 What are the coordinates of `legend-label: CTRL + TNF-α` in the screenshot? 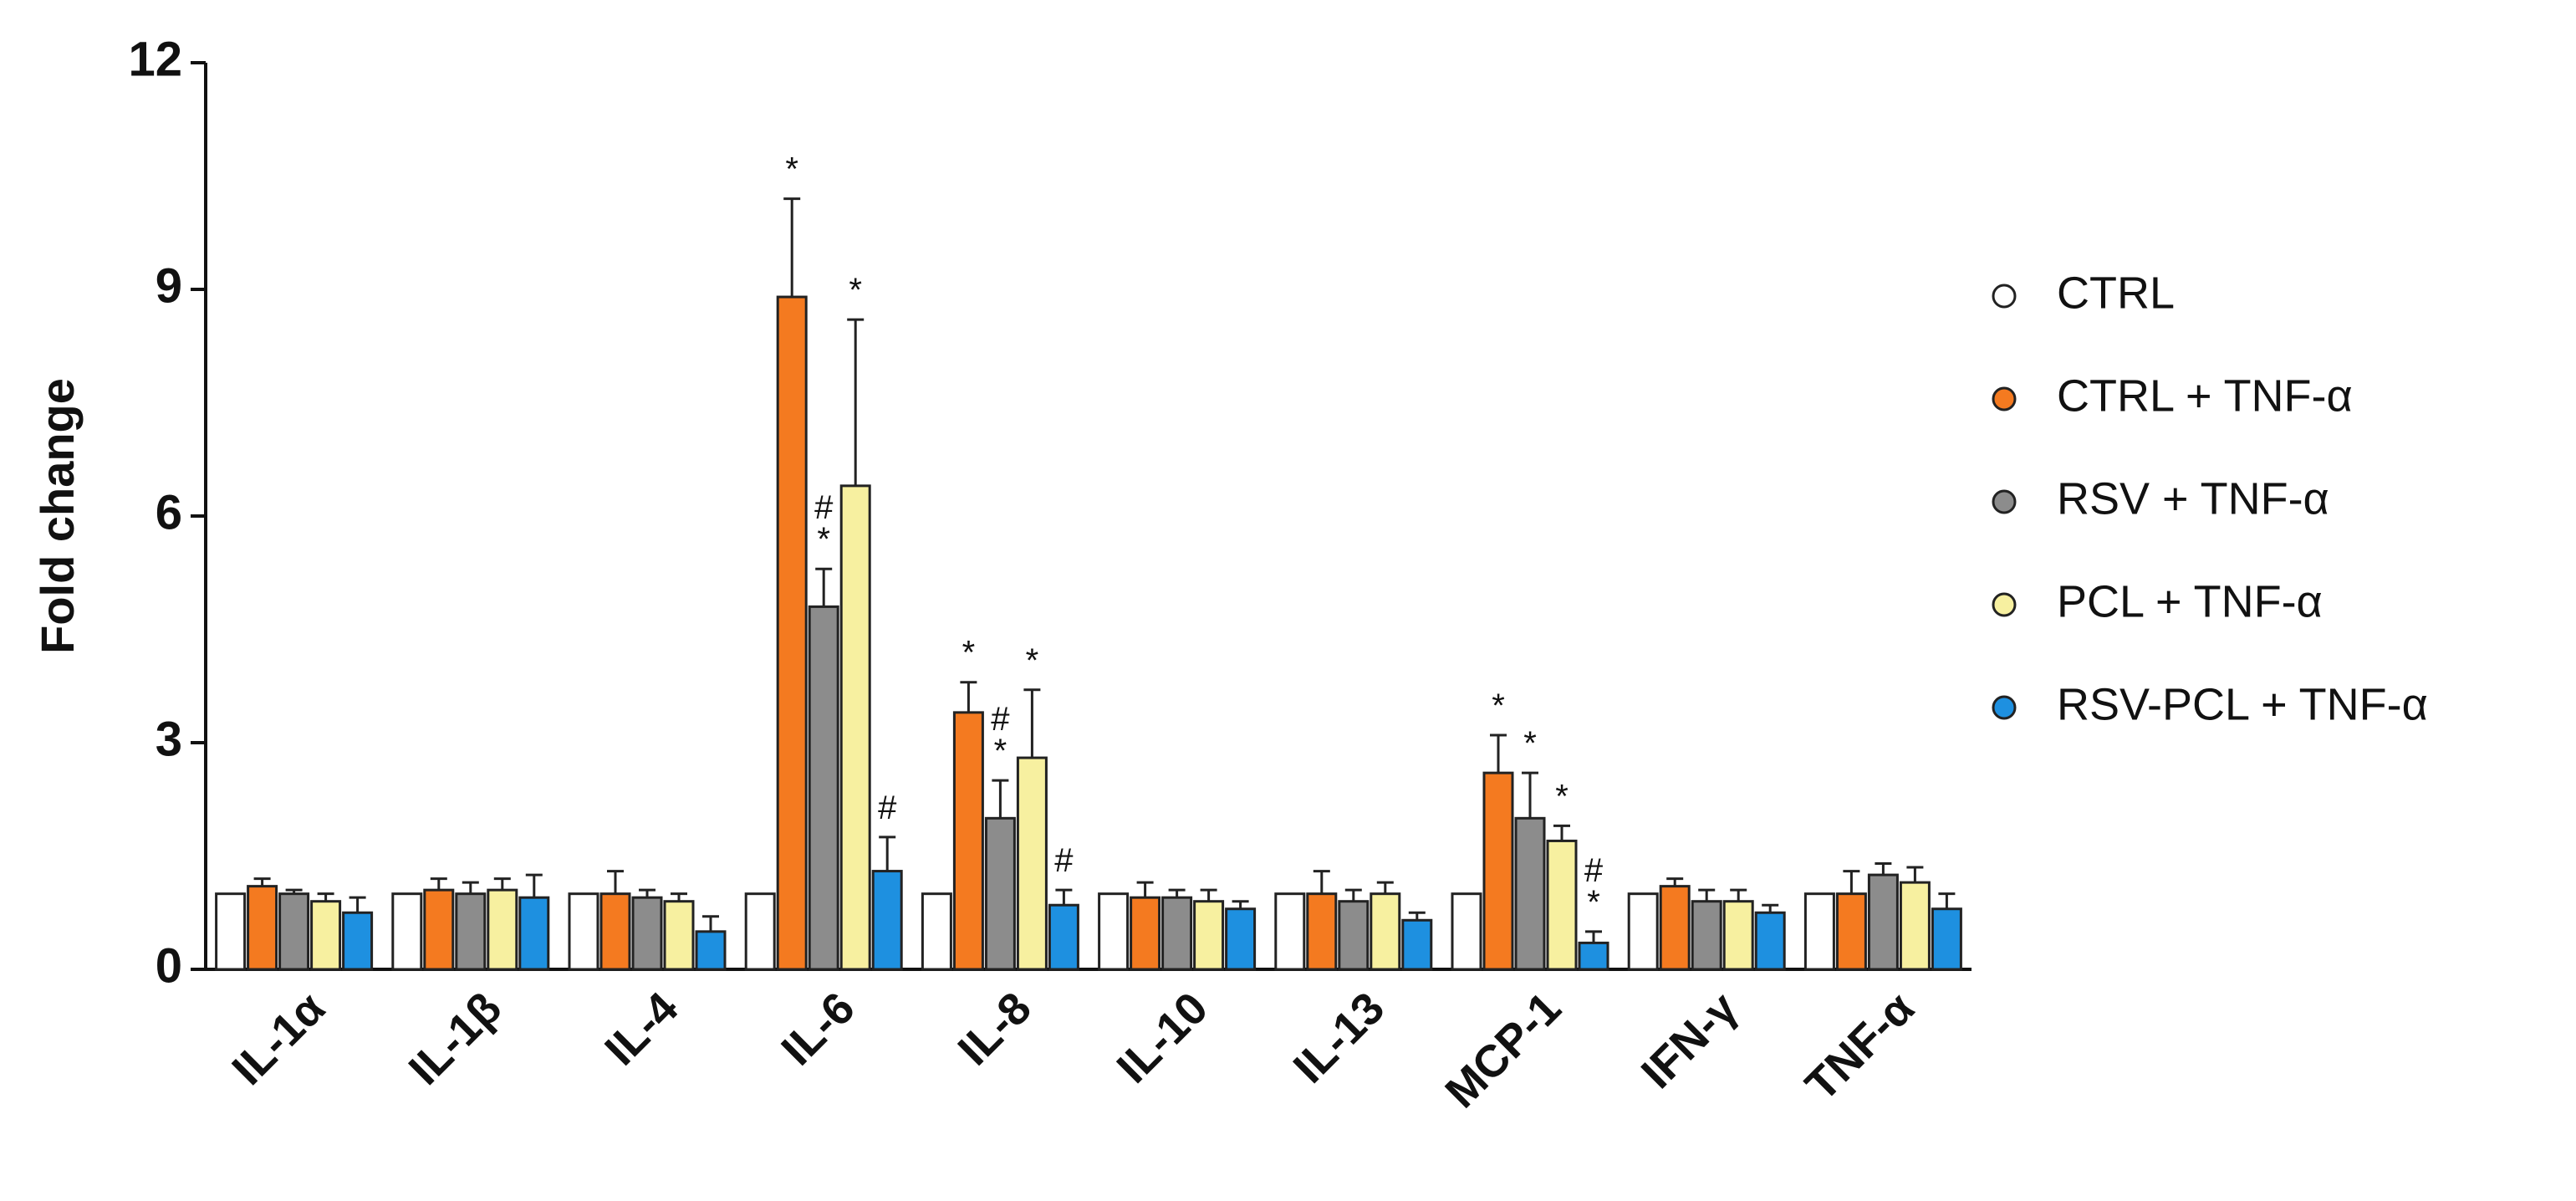 It's located at (2205, 396).